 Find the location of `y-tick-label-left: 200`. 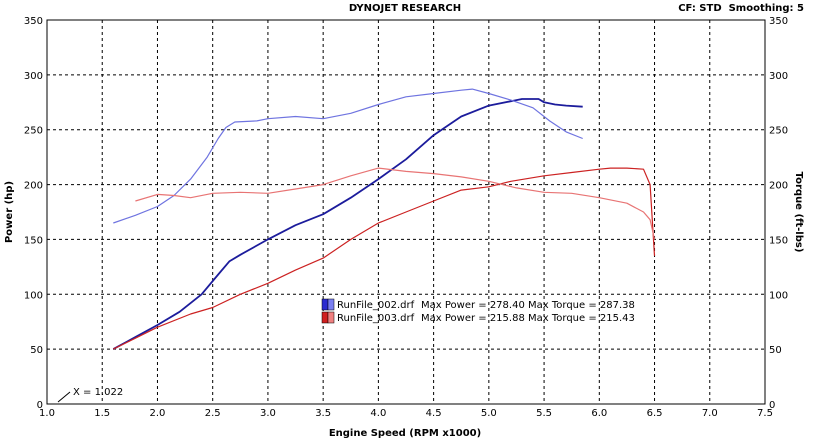

y-tick-label-left: 200 is located at coordinates (33, 186).